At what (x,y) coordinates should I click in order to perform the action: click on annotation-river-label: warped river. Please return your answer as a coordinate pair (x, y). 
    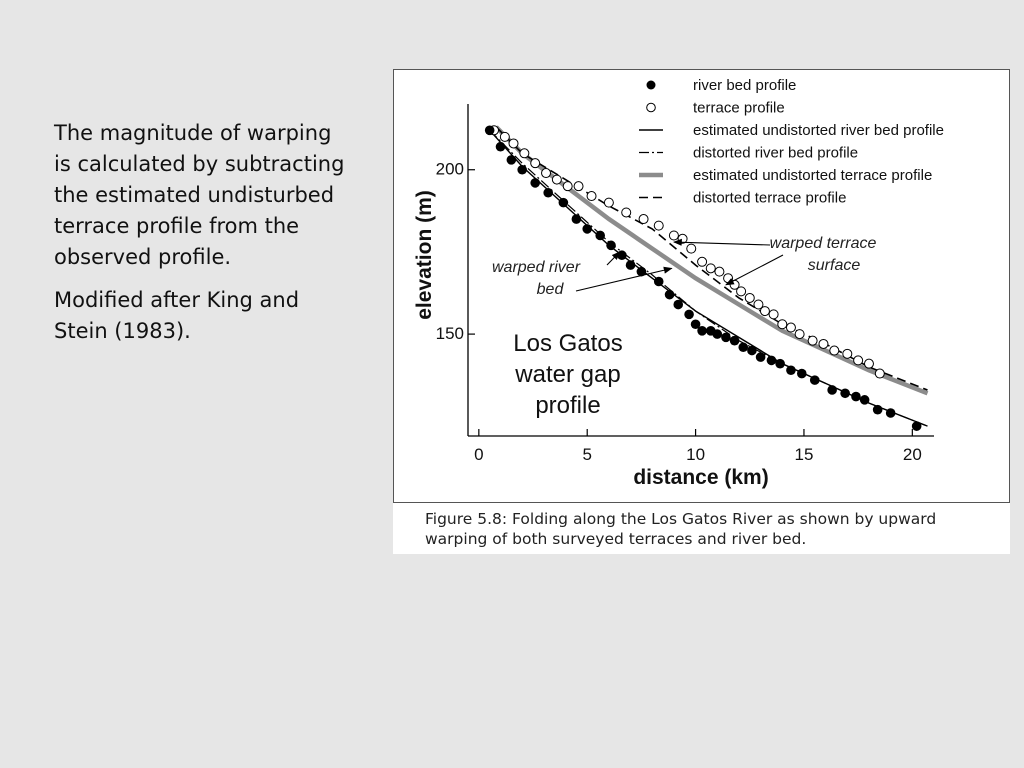
    Looking at the image, I should click on (536, 267).